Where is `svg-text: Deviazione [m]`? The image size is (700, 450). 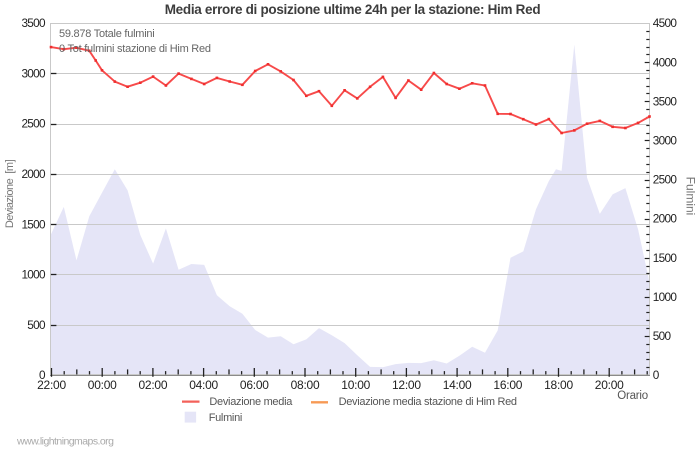
svg-text: Deviazione [m] is located at coordinates (10, 193).